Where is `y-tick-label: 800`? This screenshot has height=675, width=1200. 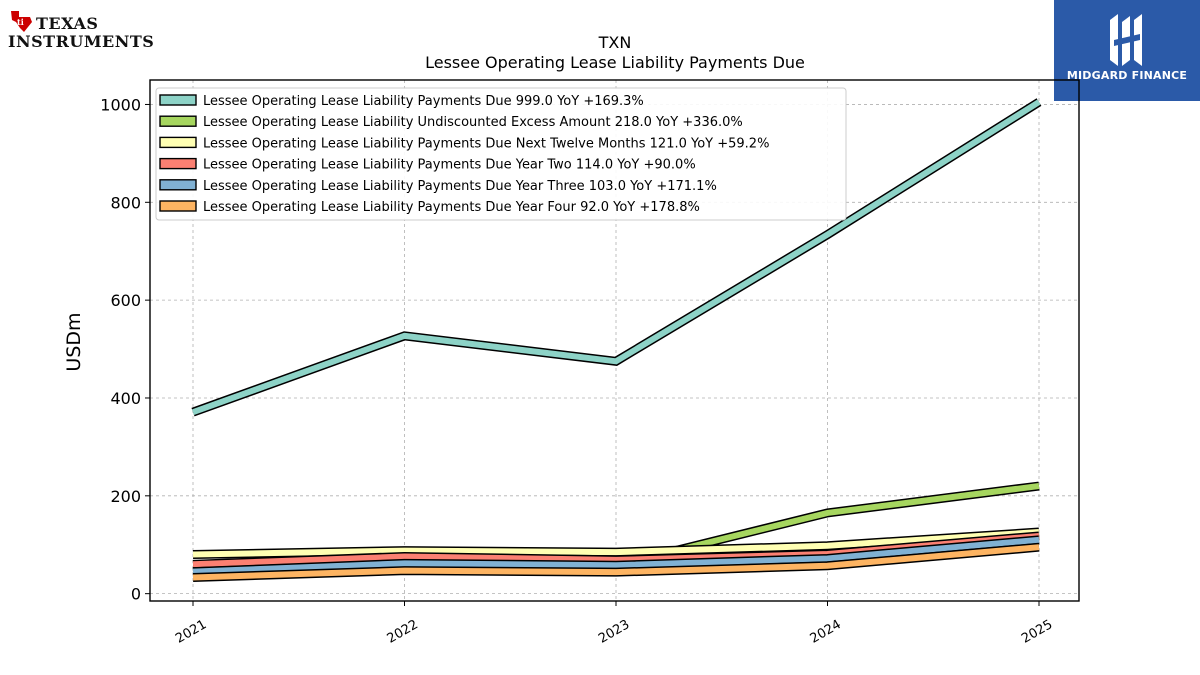
y-tick-label: 800 is located at coordinates (125, 202).